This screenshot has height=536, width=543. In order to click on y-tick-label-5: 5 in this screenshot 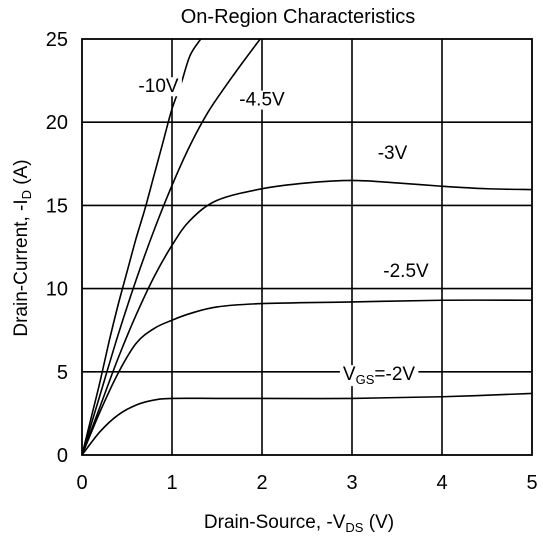, I will do `click(62, 373)`.